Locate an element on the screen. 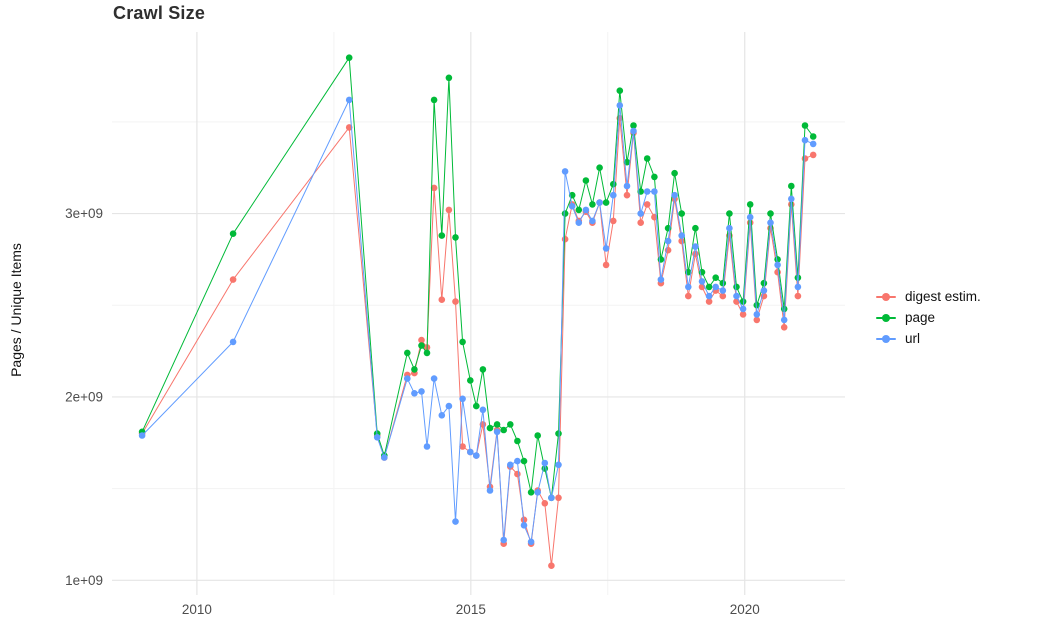 The image size is (1059, 639). chart-title: Crawl Size is located at coordinates (159, 13).